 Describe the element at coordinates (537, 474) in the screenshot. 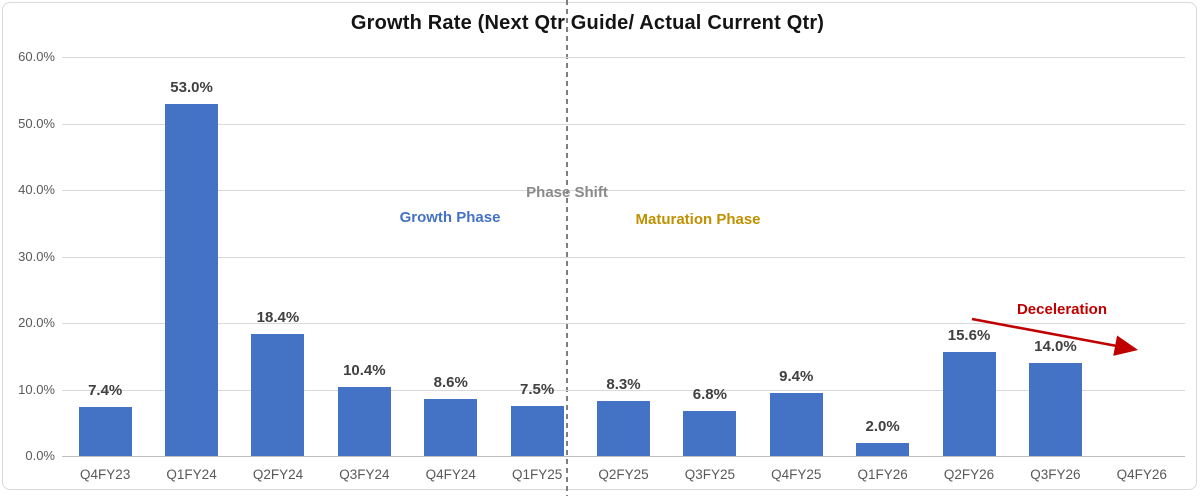

I see `x-axis-tick-label: Q1FY25` at that location.